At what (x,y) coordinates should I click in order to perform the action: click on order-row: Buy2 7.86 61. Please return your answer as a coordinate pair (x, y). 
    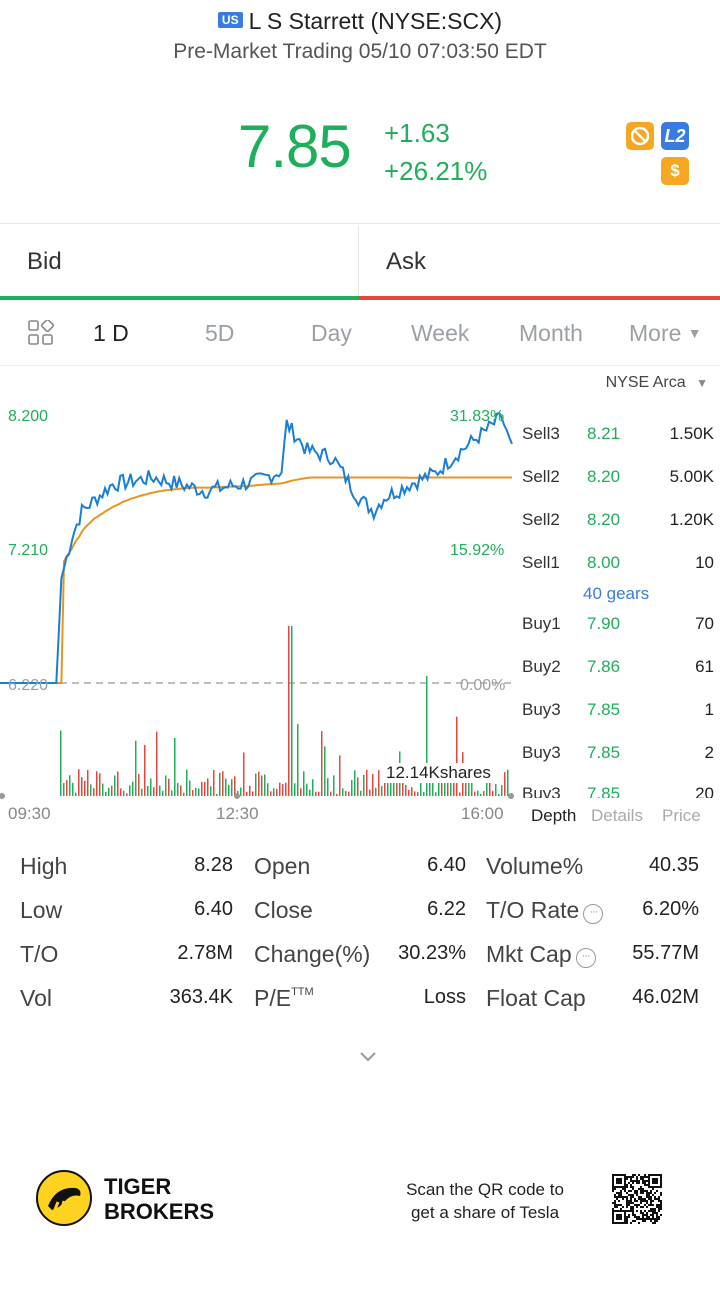
    Looking at the image, I should click on (621, 669).